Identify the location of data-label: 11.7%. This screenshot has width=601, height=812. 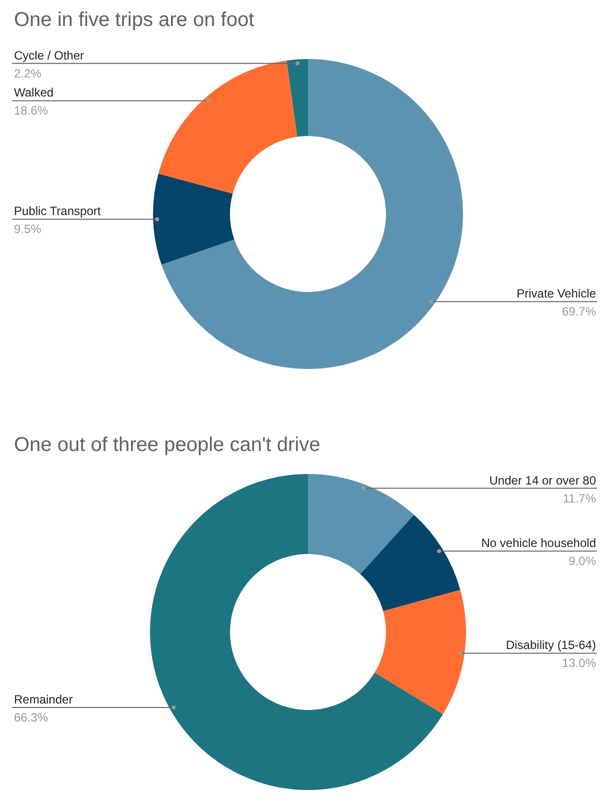
(579, 498).